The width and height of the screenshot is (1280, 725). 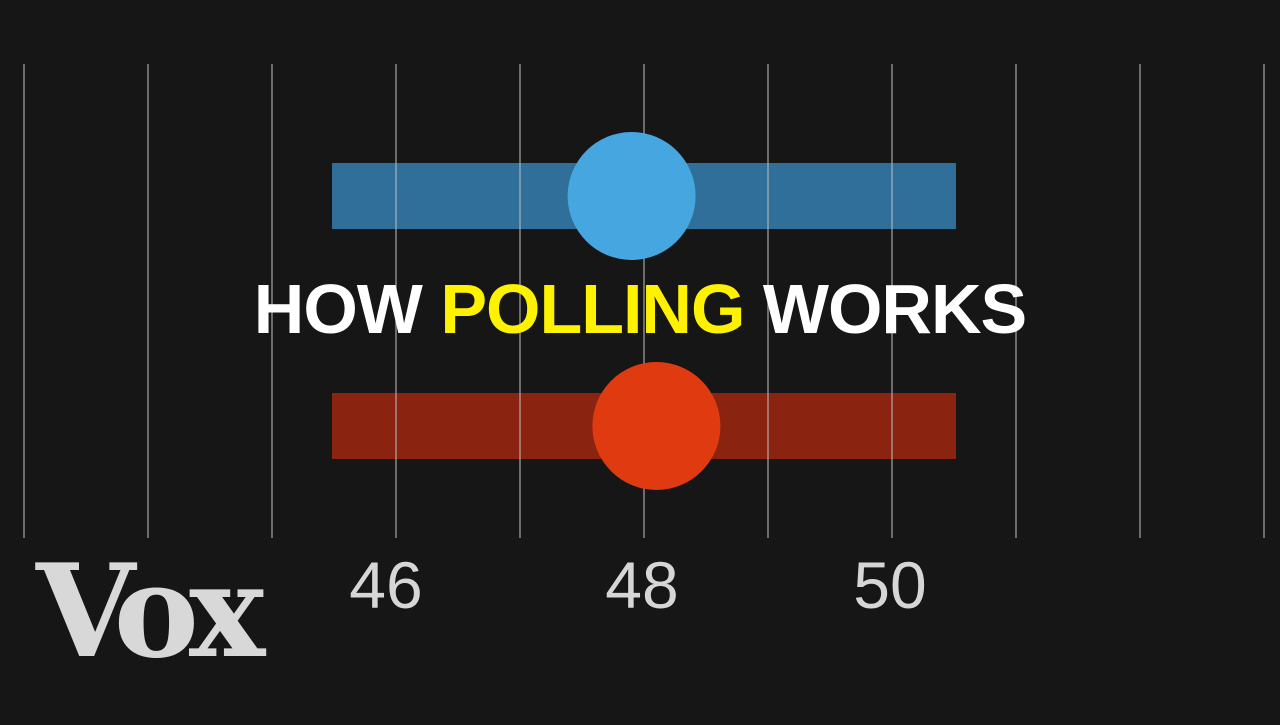 I want to click on title-works: WORKS, so click(x=894, y=309).